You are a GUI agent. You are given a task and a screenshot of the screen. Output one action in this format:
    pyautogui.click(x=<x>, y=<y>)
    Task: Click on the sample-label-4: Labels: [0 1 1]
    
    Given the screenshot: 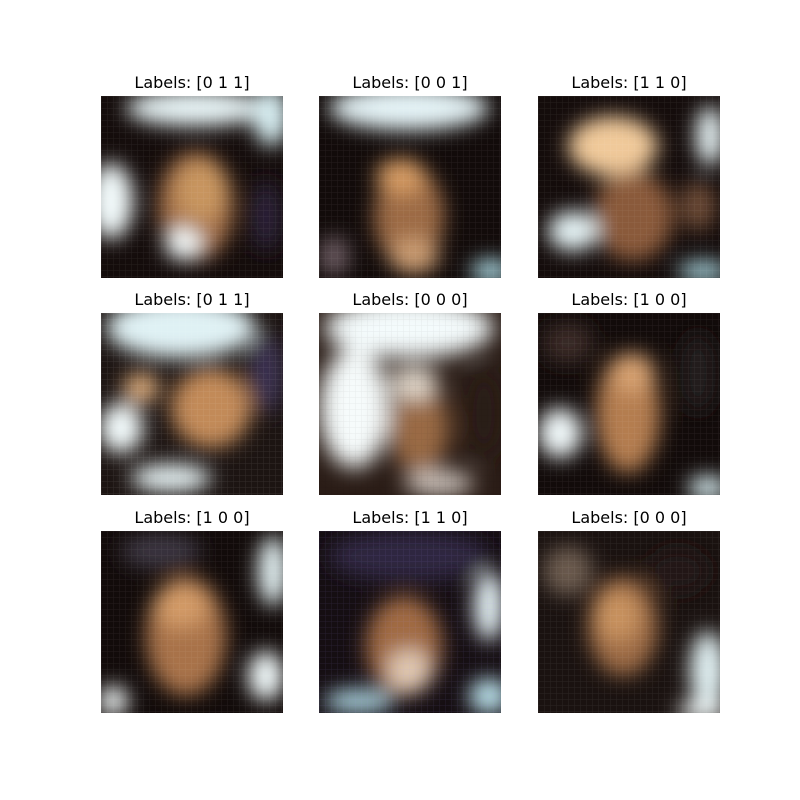 What is the action you would take?
    pyautogui.click(x=192, y=299)
    